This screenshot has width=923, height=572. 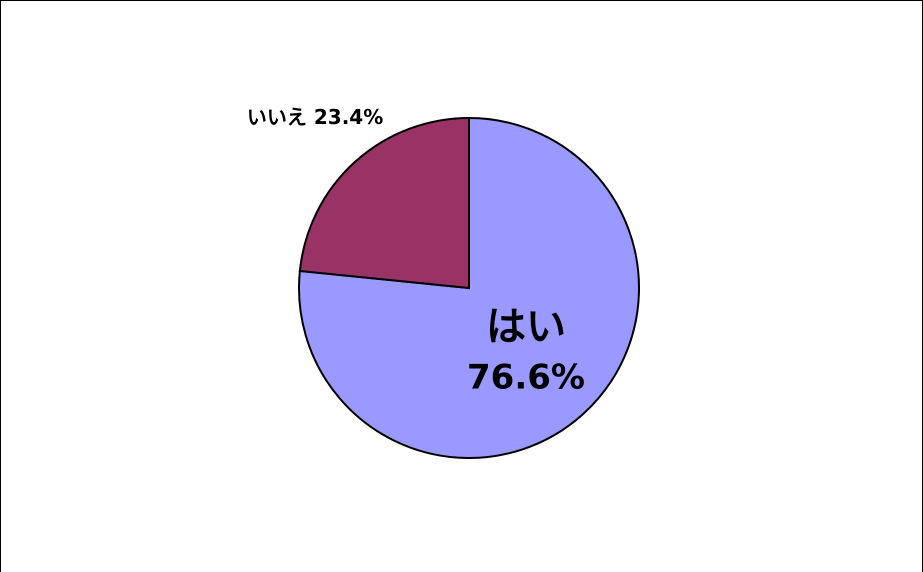 I want to click on pie-slice, so click(x=384, y=203).